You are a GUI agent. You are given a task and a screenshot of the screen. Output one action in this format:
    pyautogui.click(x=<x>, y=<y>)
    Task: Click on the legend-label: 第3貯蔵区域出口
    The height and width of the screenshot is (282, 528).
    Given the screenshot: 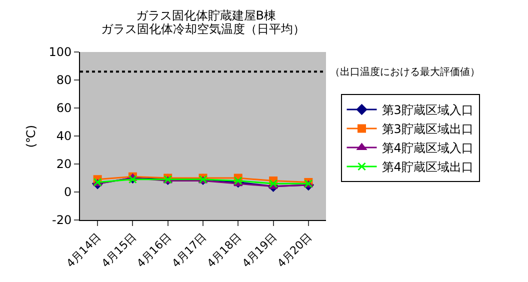 What is the action you would take?
    pyautogui.click(x=428, y=129)
    